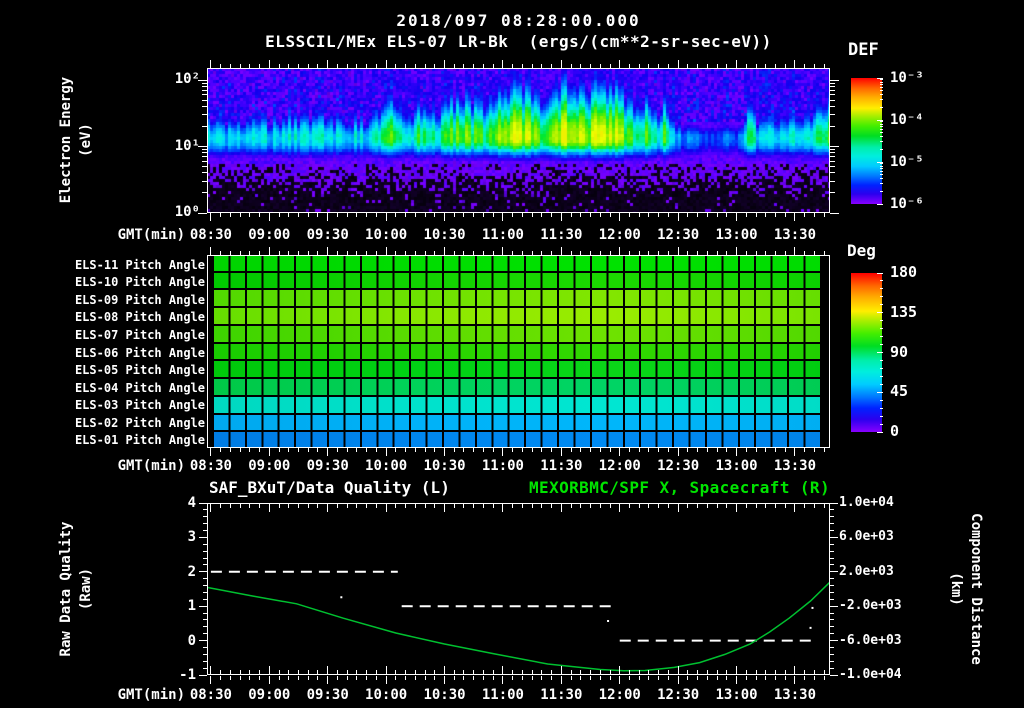 The height and width of the screenshot is (708, 1024). I want to click on def-colorbar, so click(866, 141).